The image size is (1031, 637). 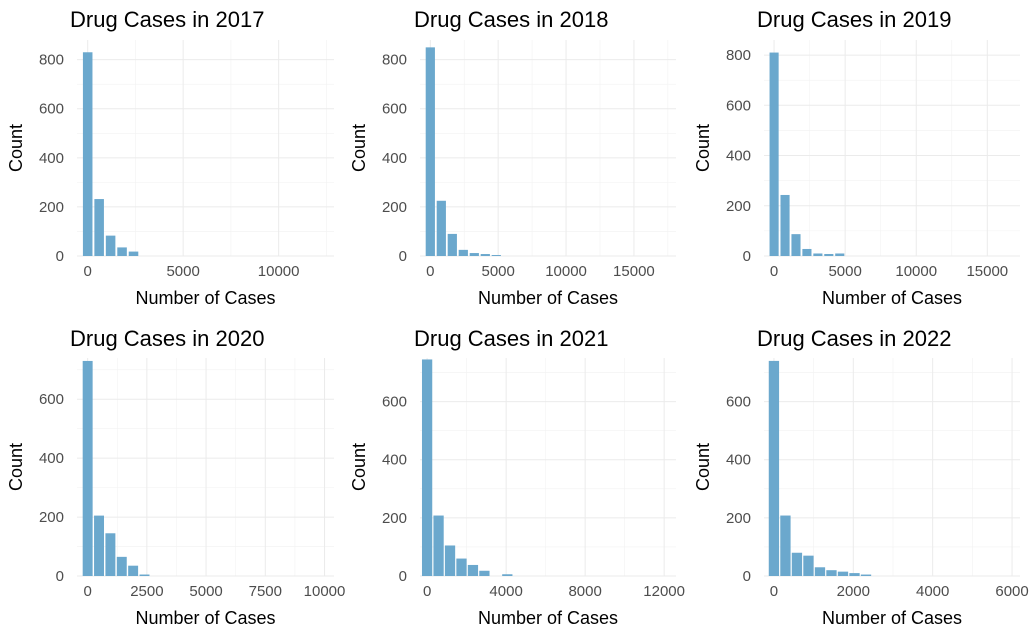 What do you see at coordinates (854, 19) in the screenshot?
I see `chart-title: Drug Cases in 2019` at bounding box center [854, 19].